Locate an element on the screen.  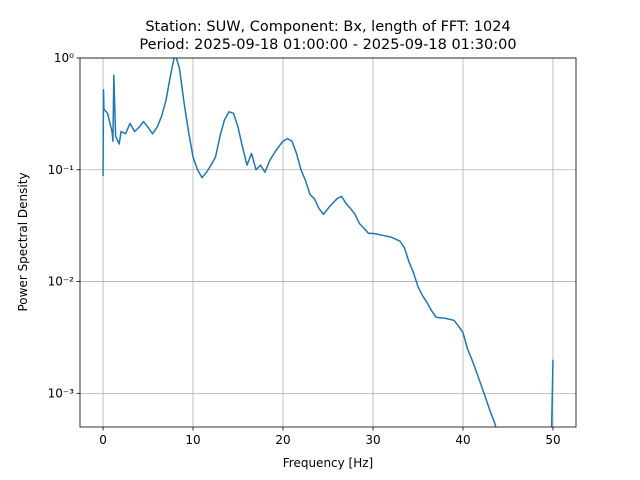
x-tick-label: 0 is located at coordinates (103, 440).